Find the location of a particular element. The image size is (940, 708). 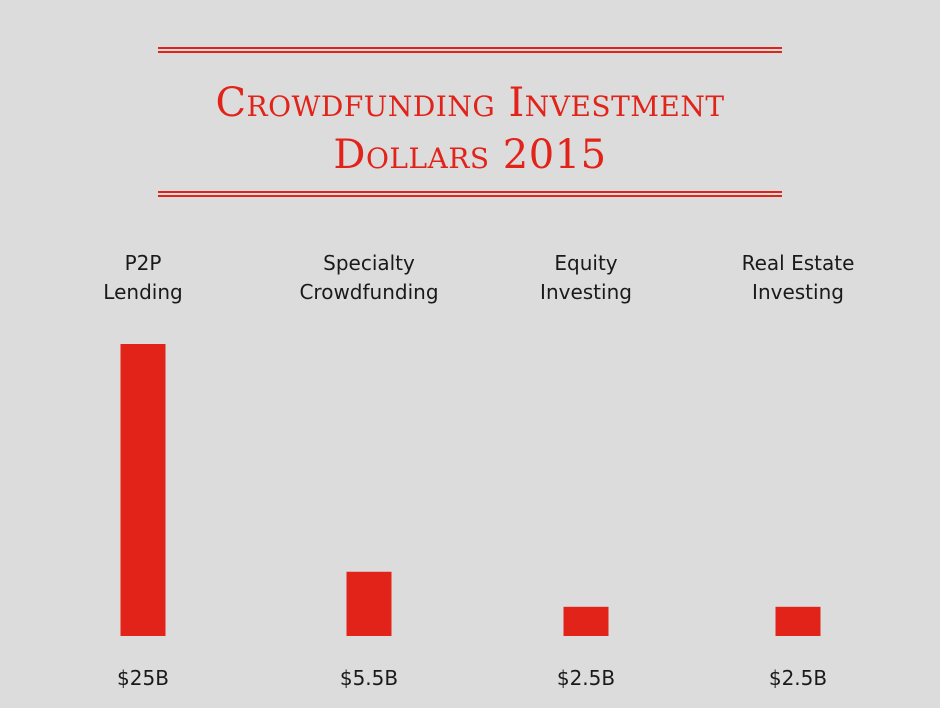

category-label: Crowdfunding is located at coordinates (368, 292).